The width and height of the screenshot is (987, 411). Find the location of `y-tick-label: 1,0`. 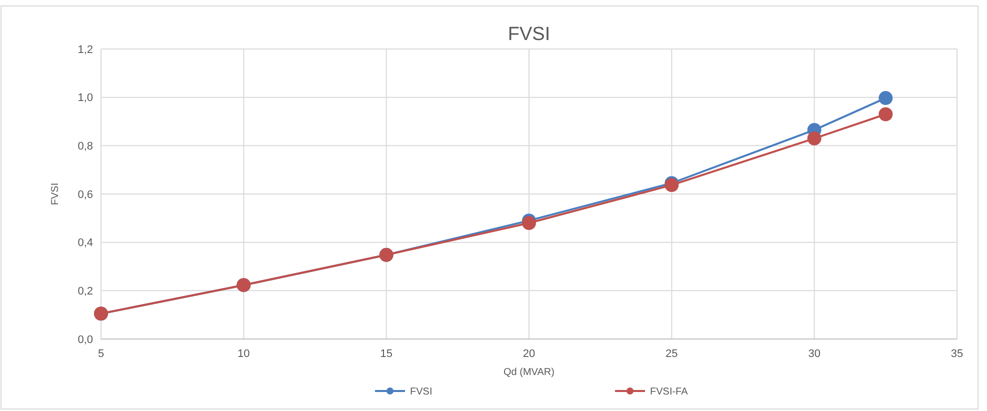

y-tick-label: 1,0 is located at coordinates (85, 98).